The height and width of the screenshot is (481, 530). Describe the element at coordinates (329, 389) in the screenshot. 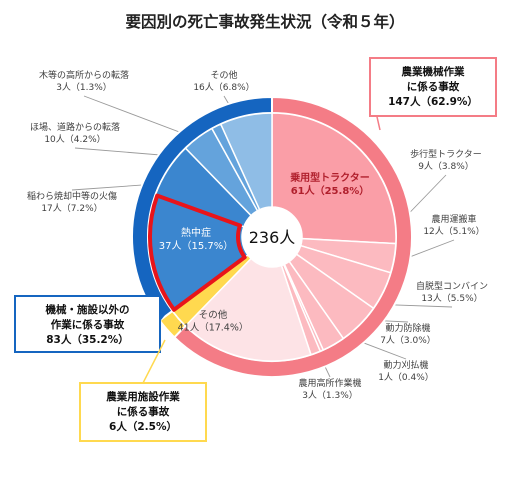

I see `slice-label-6: 農用高所作業機 3人（1.3%）` at that location.